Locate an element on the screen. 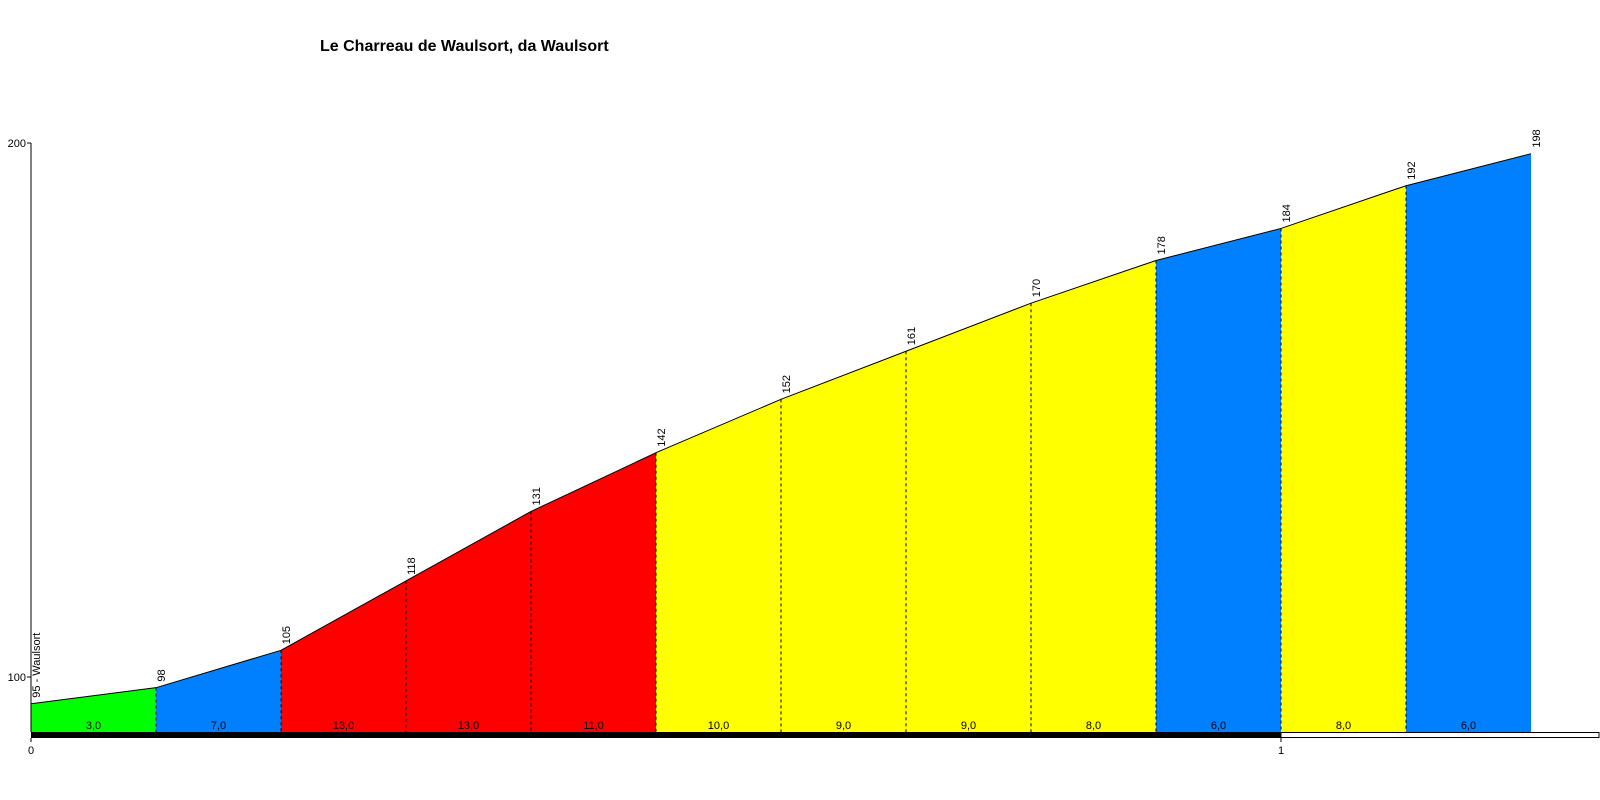 The height and width of the screenshot is (800, 1600). y-axis-tick-label: 100 is located at coordinates (17, 678).